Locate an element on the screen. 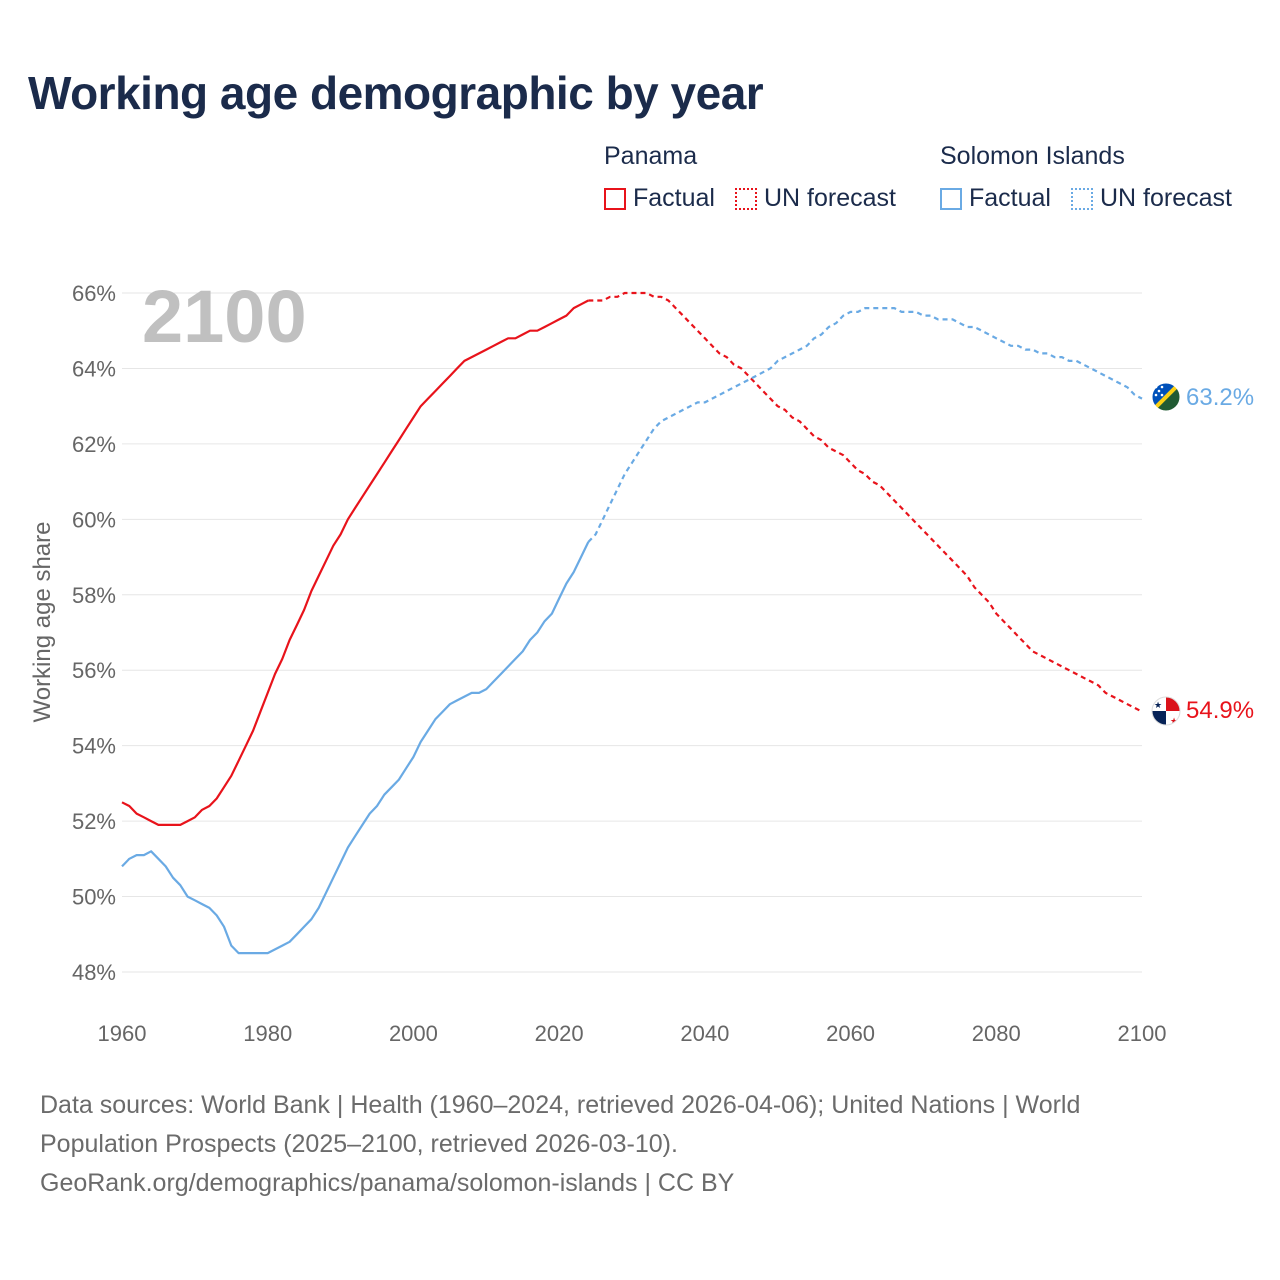 This screenshot has height=1280, width=1280. y-tick-label: 62% is located at coordinates (94, 444).